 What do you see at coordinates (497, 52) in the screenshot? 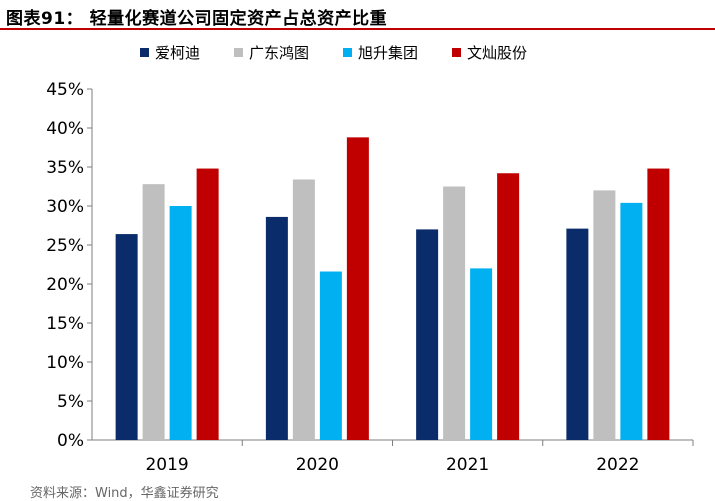
I see `legend-label: 文灿股份` at bounding box center [497, 52].